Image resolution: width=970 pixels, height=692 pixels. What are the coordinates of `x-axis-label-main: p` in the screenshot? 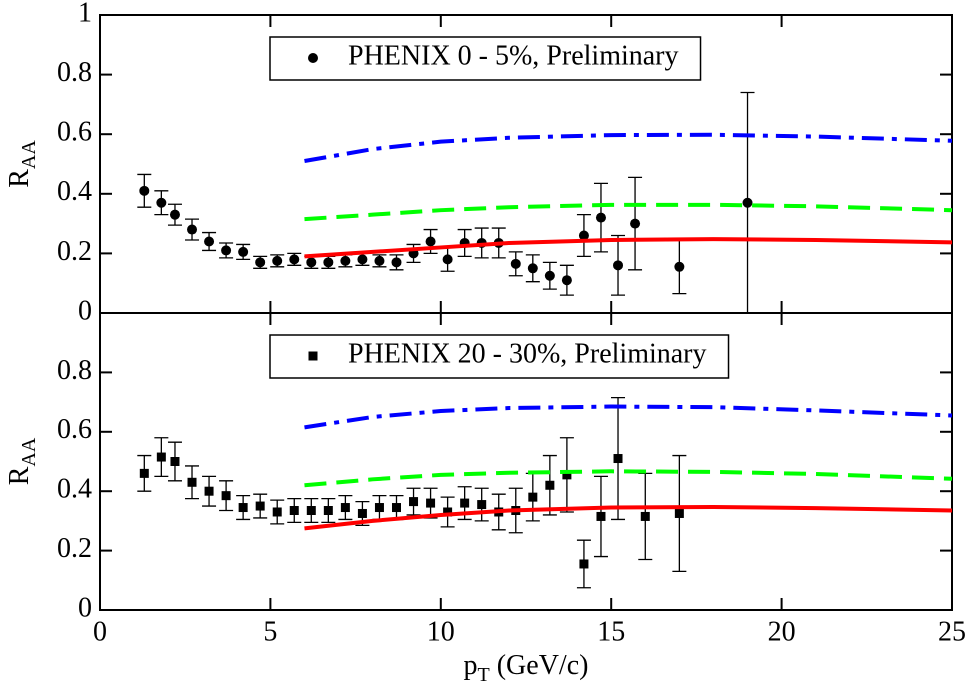 It's located at (471, 665).